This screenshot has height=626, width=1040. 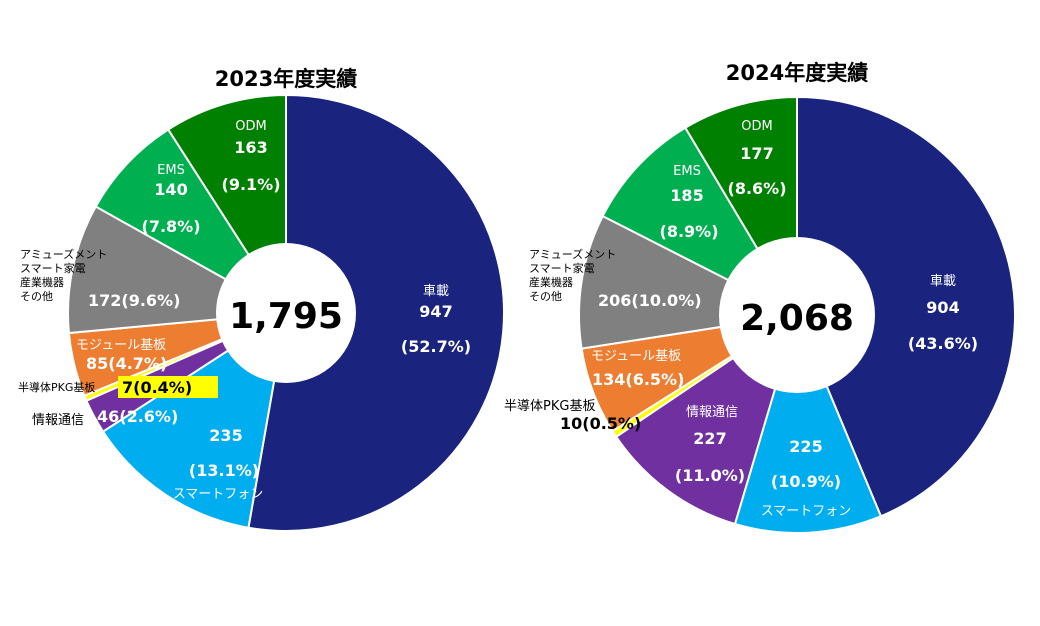 What do you see at coordinates (545, 296) in the screenshot?
I see `label-other-line4-2024: その他` at bounding box center [545, 296].